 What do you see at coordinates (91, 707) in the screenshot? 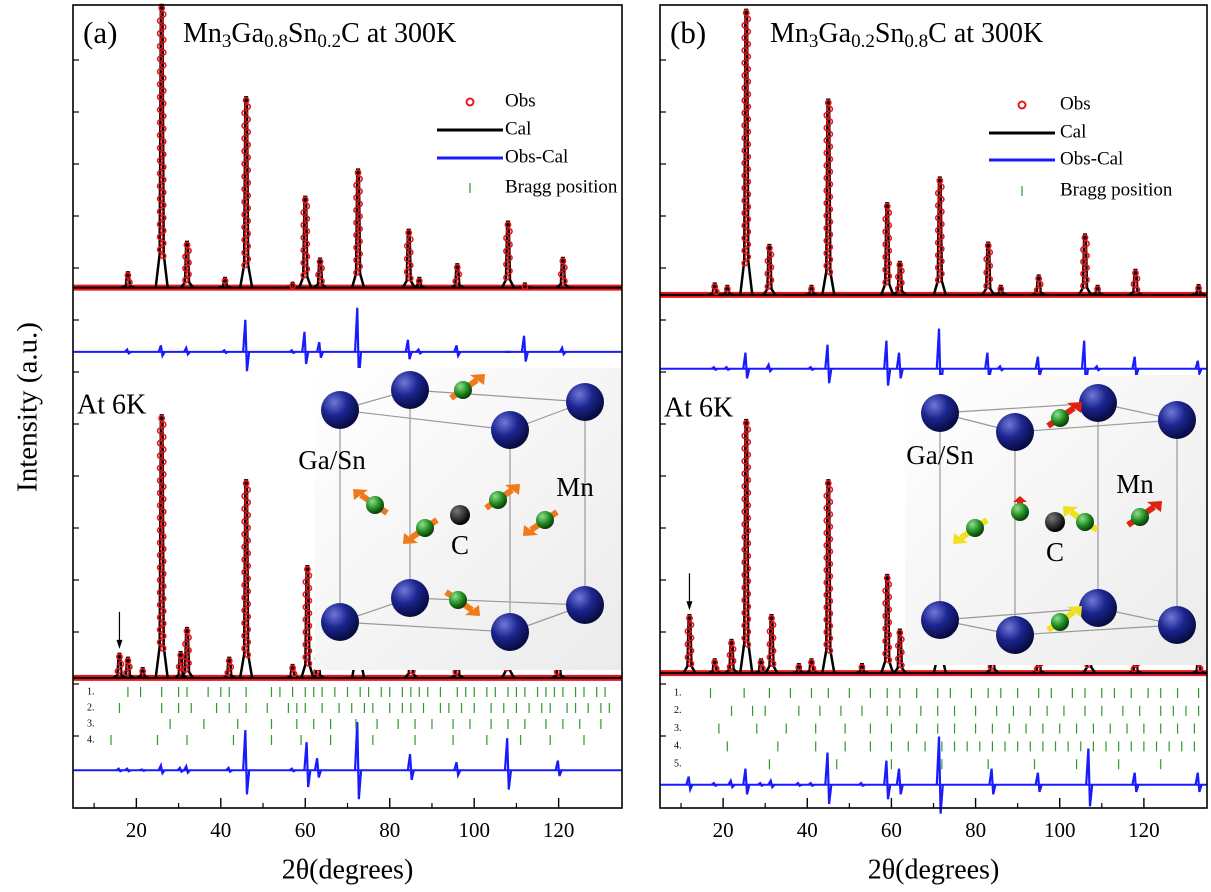
I see `bragg-row-label: 2.` at bounding box center [91, 707].